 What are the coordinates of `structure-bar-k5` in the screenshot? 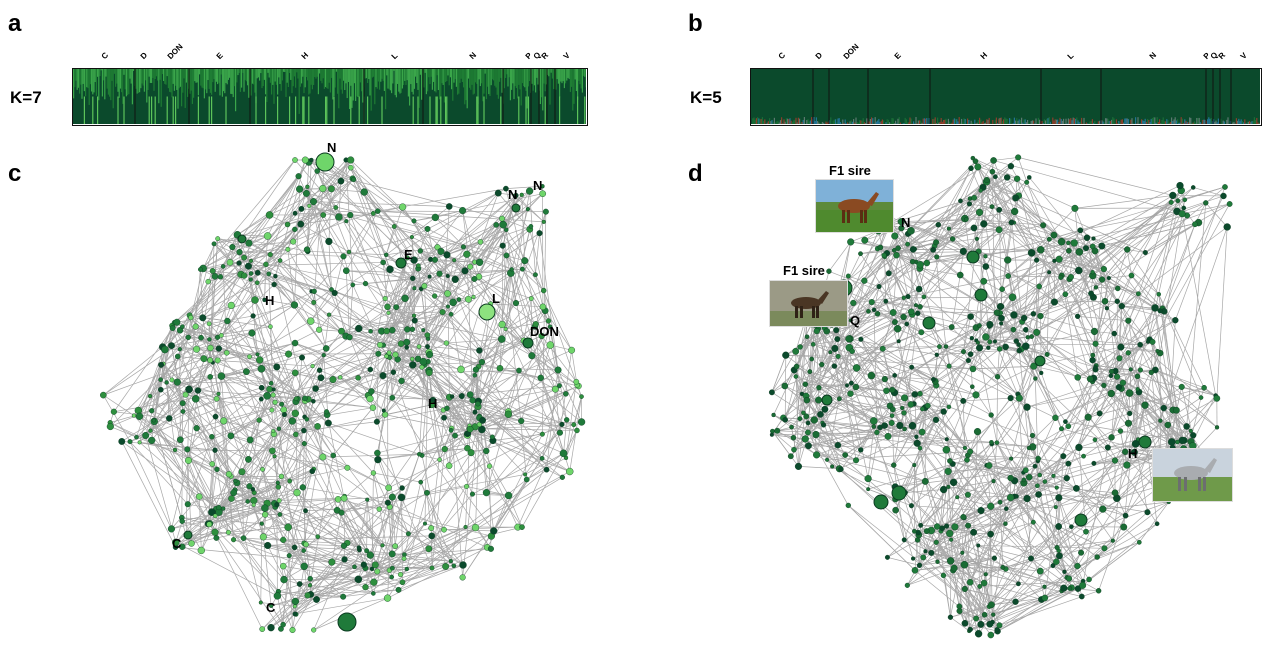 It's located at (1006, 97).